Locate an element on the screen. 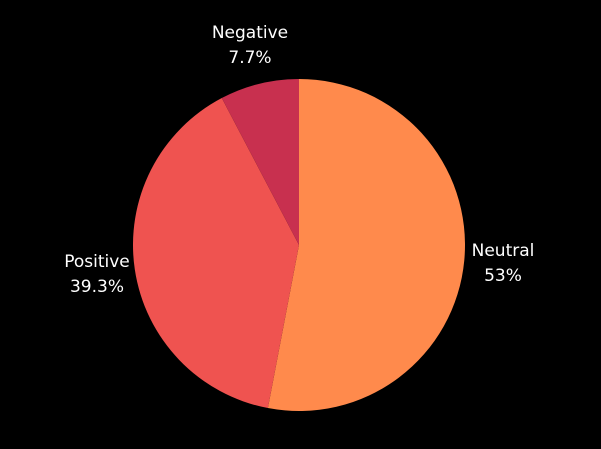 This screenshot has height=449, width=601. slice-label-negative-name: Negative is located at coordinates (250, 33).